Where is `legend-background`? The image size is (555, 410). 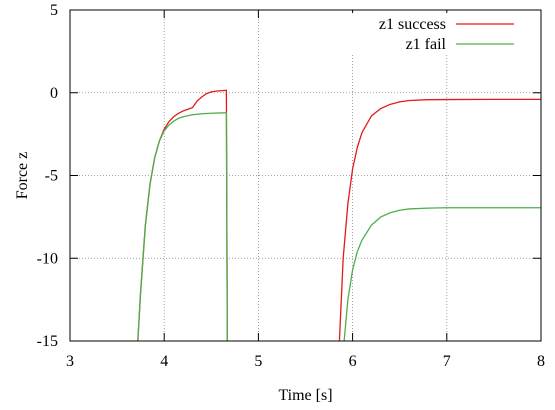
legend-background is located at coordinates (441, 33).